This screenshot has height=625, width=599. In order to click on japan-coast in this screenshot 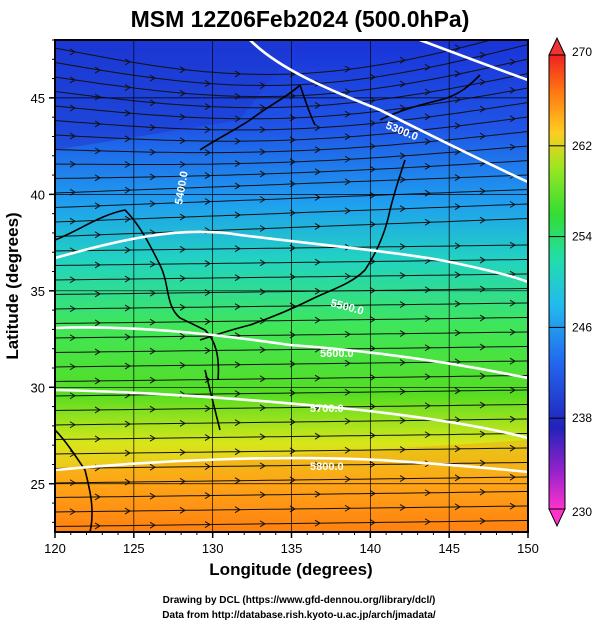, I will do `click(302, 250)`.